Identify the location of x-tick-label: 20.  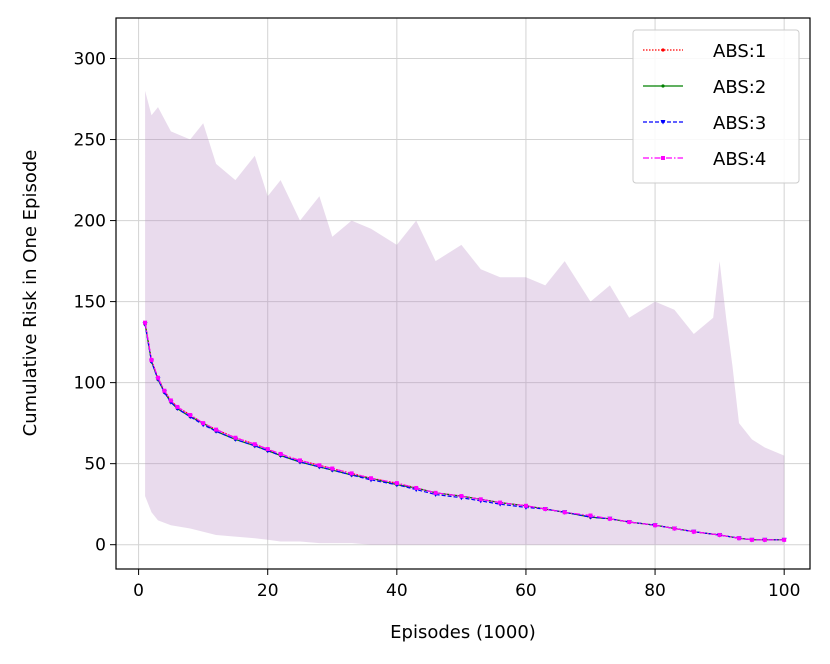
(268, 591).